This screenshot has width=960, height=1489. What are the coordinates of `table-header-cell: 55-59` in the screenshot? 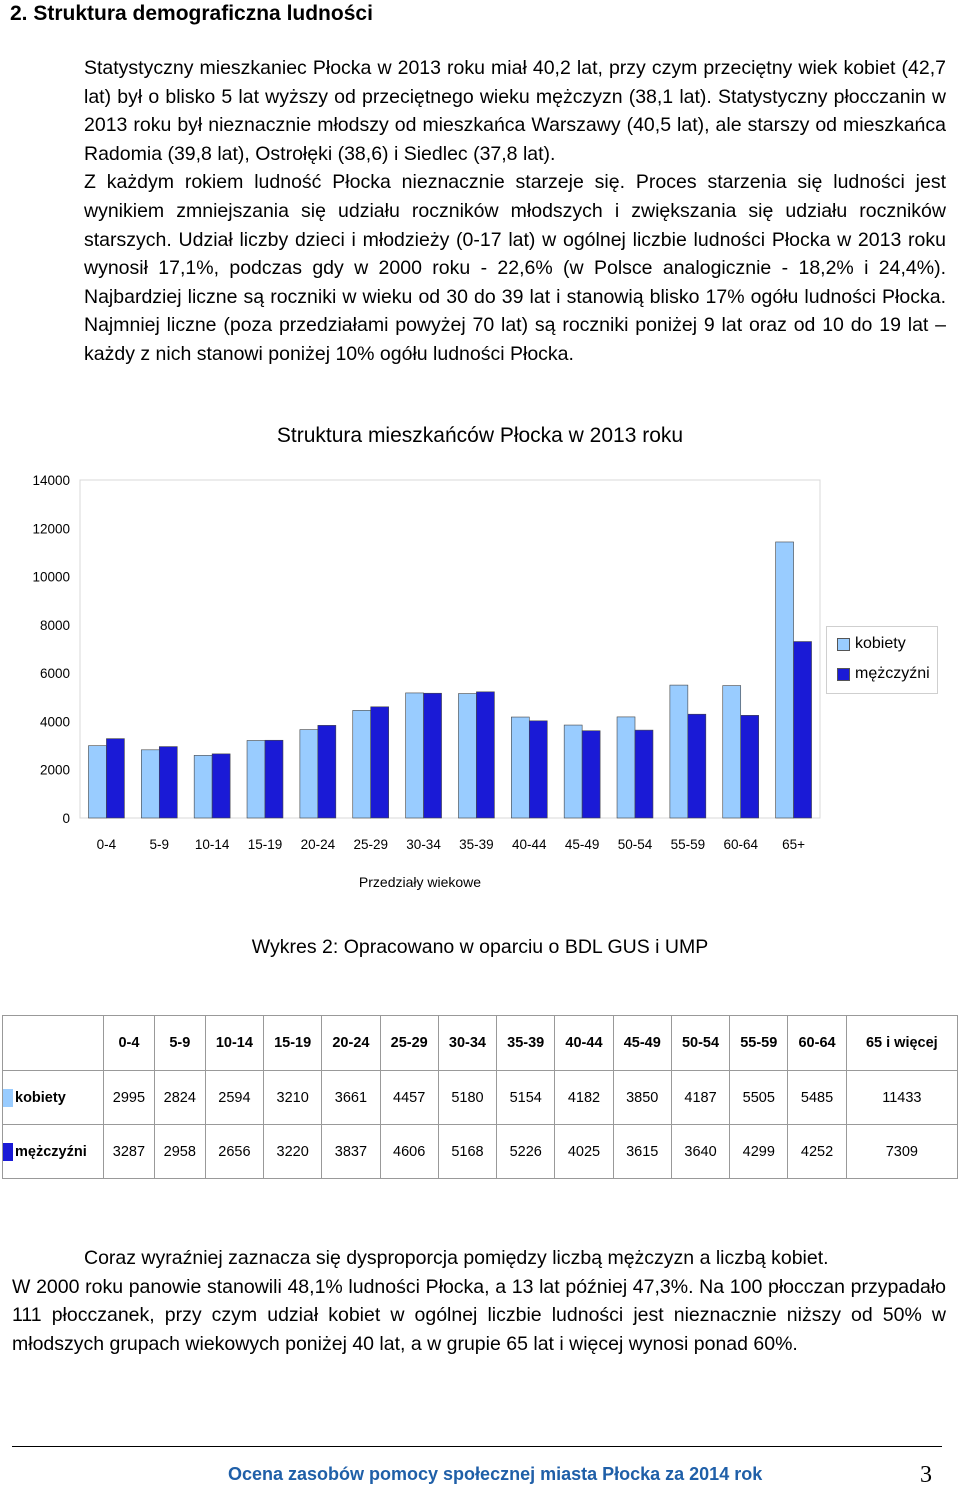 It's located at (759, 1043).